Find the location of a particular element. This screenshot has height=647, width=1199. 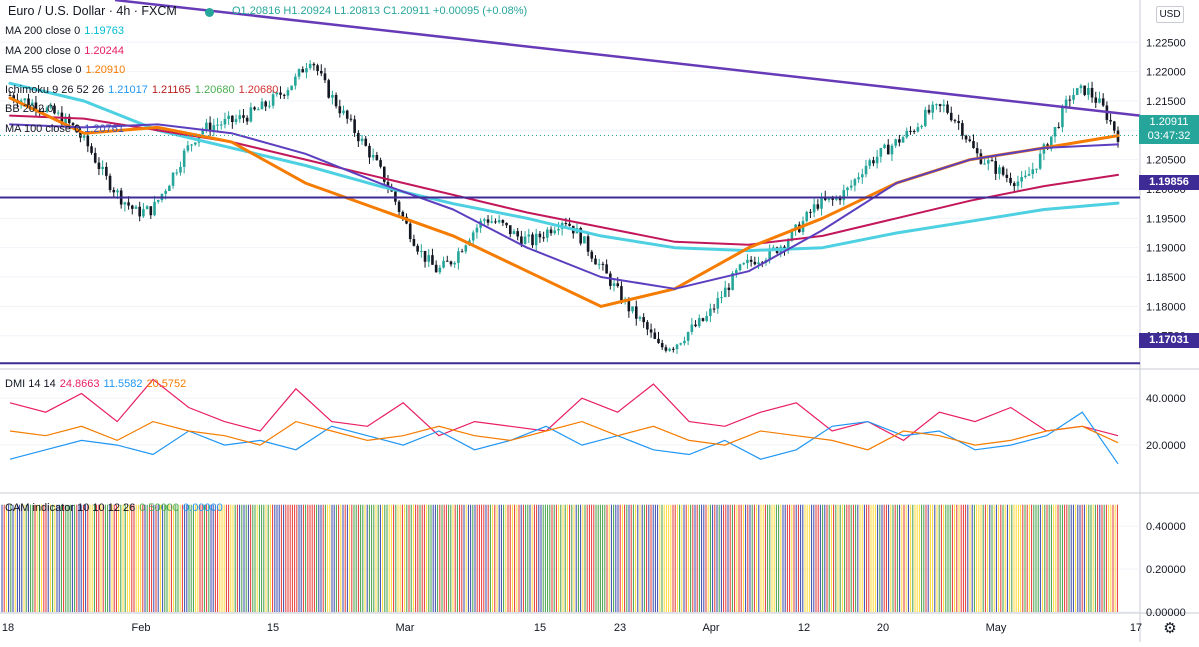

price-tick-label: 1.20500 is located at coordinates (1166, 161).